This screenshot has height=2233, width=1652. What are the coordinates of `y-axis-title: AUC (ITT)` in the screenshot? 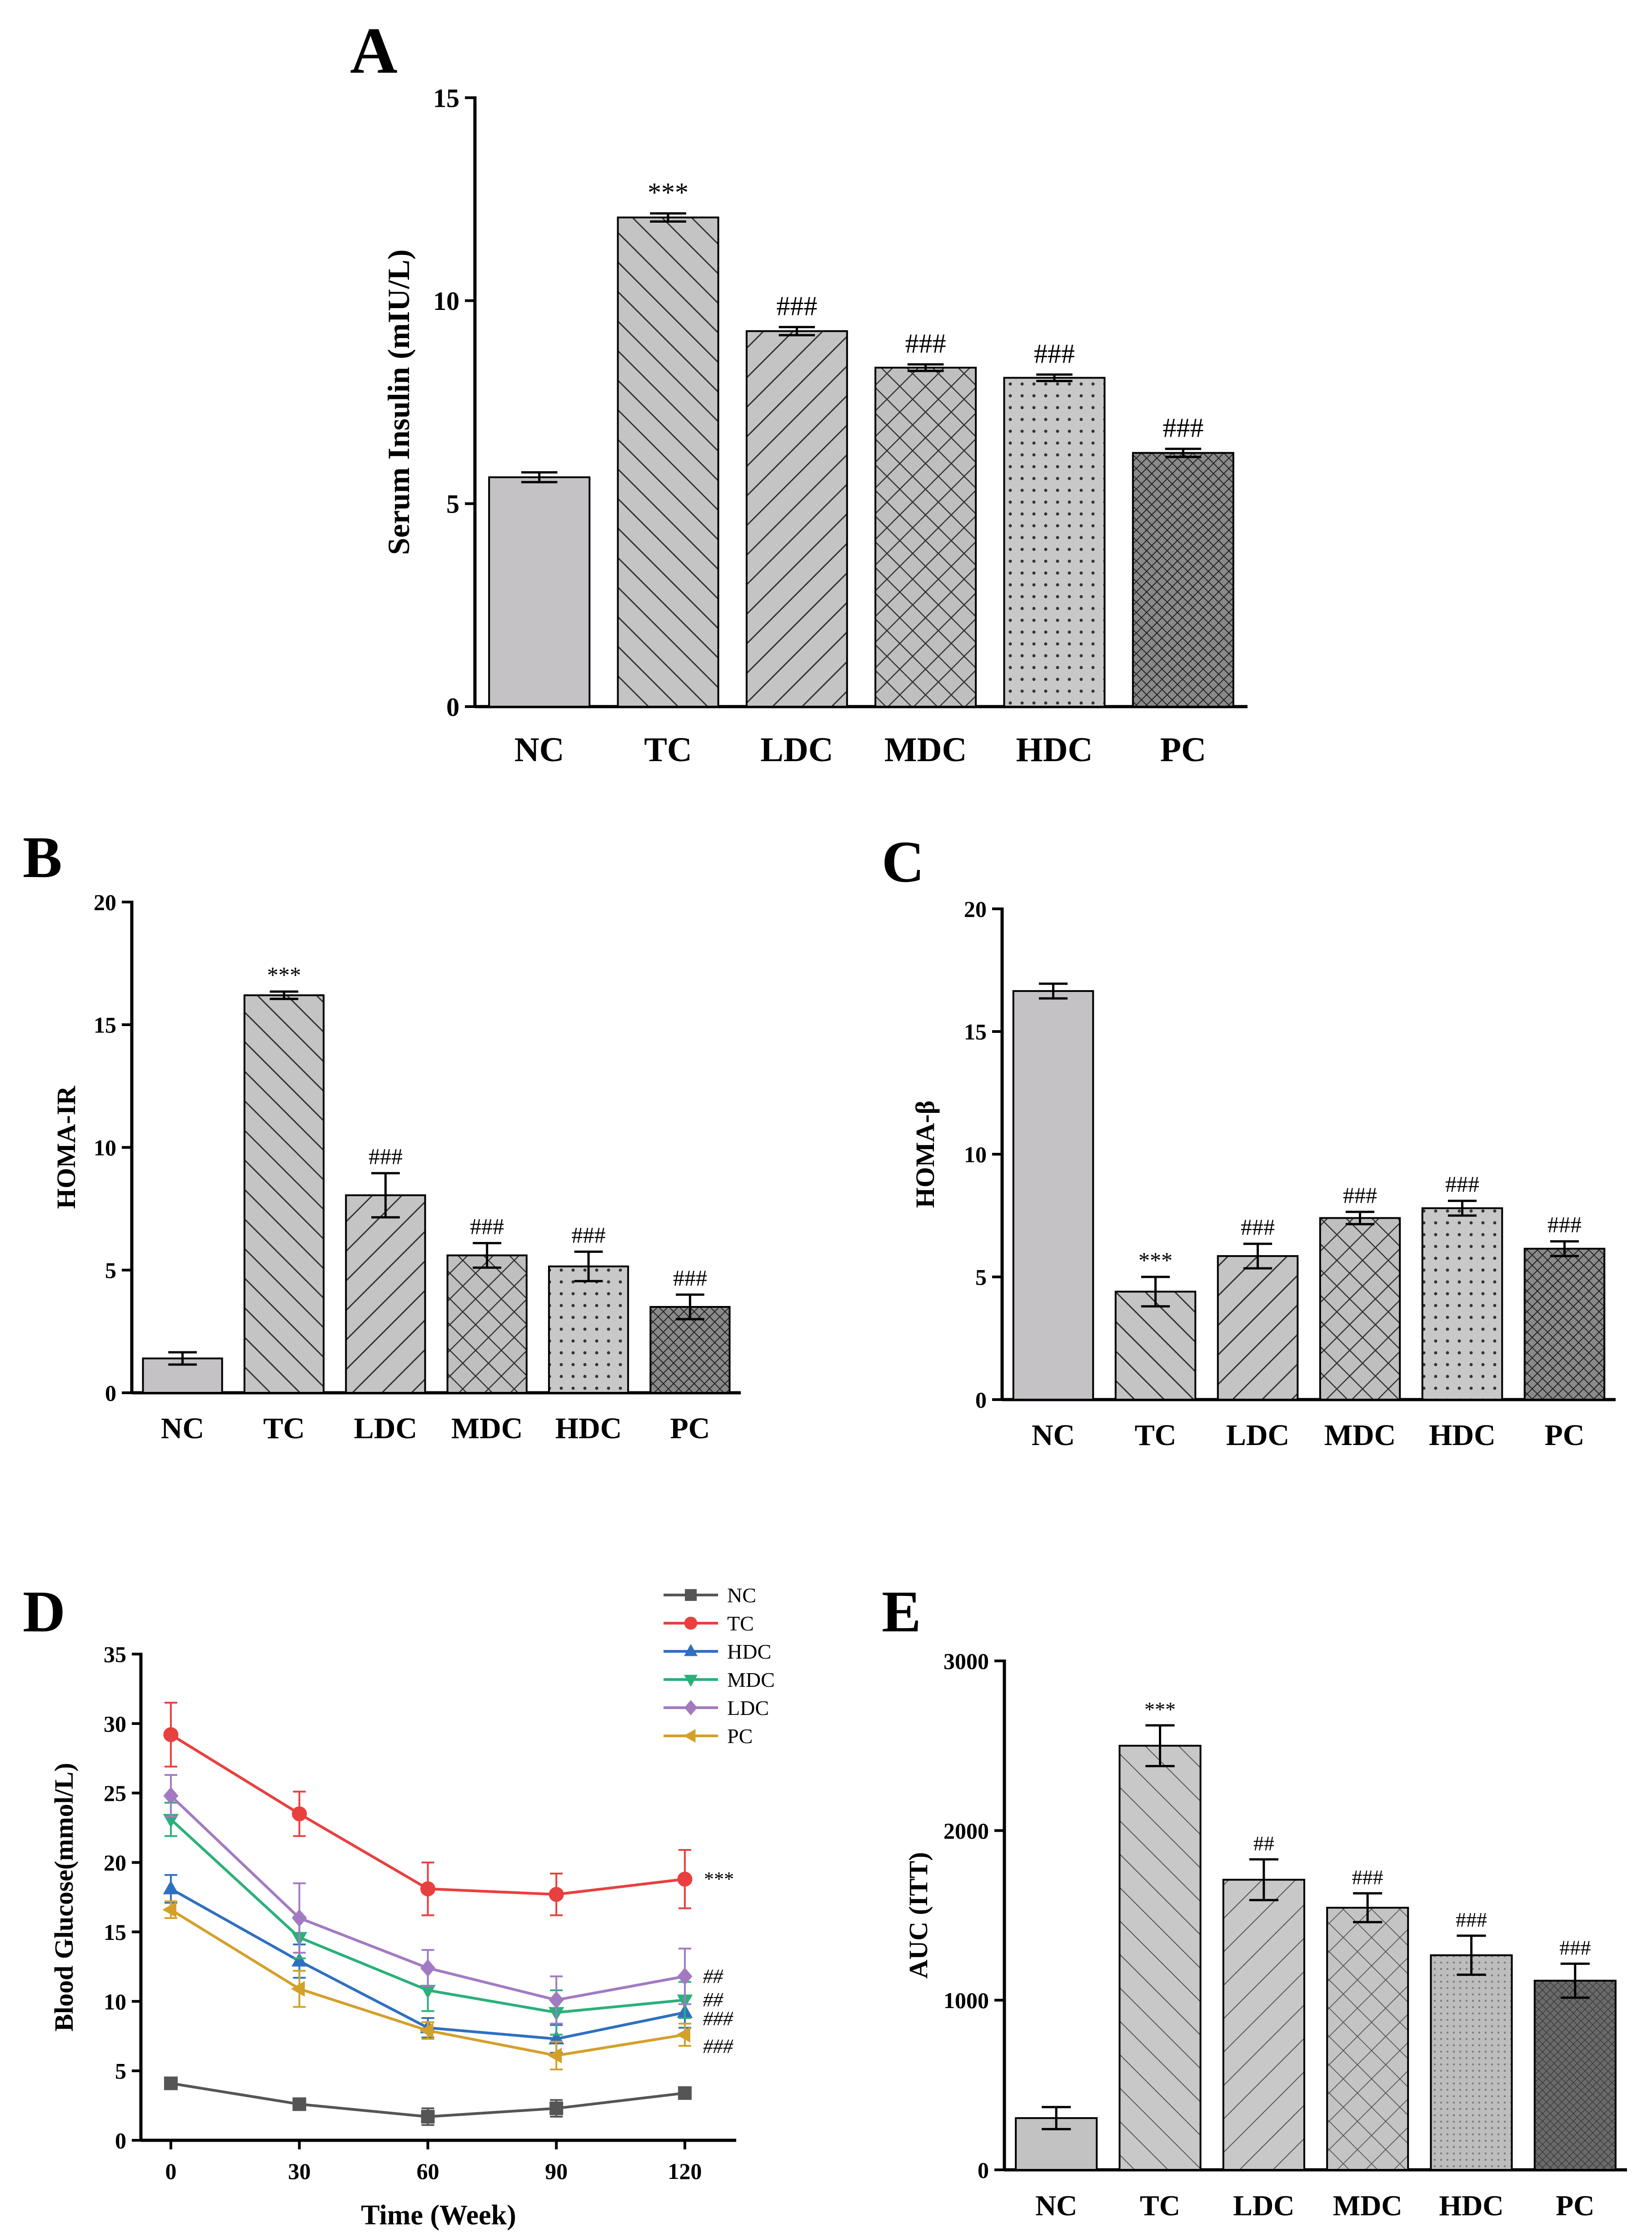 It's located at (918, 1916).